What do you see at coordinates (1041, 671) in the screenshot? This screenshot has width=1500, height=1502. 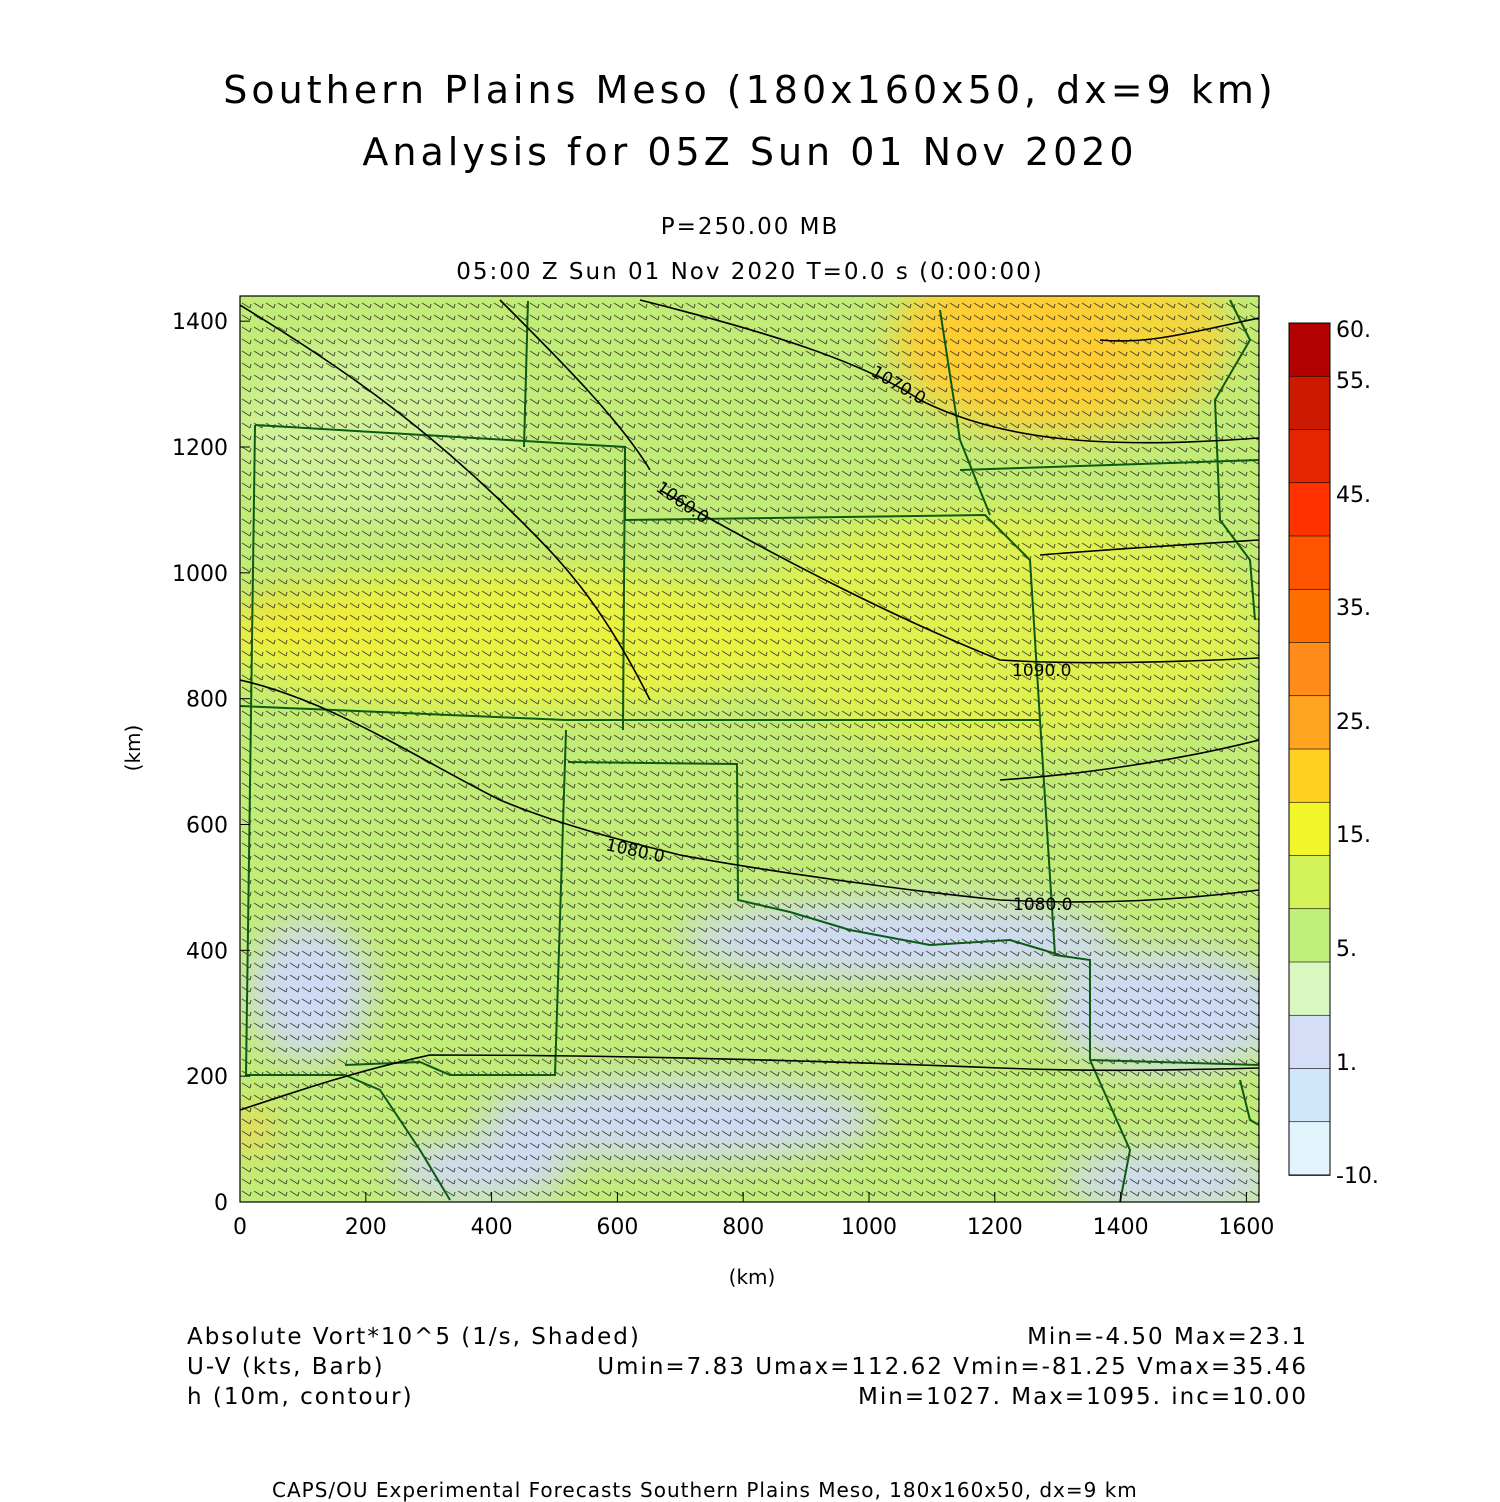 I see `contour-label: 1090.0` at bounding box center [1041, 671].